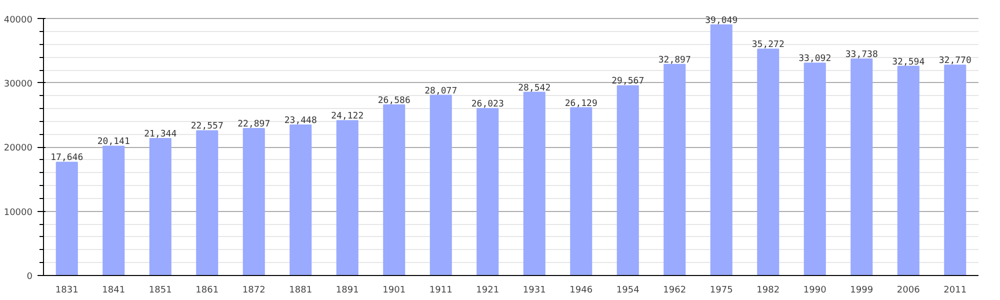 The width and height of the screenshot is (1000, 300). What do you see at coordinates (347, 117) in the screenshot?
I see `data-label: 24,122` at bounding box center [347, 117].